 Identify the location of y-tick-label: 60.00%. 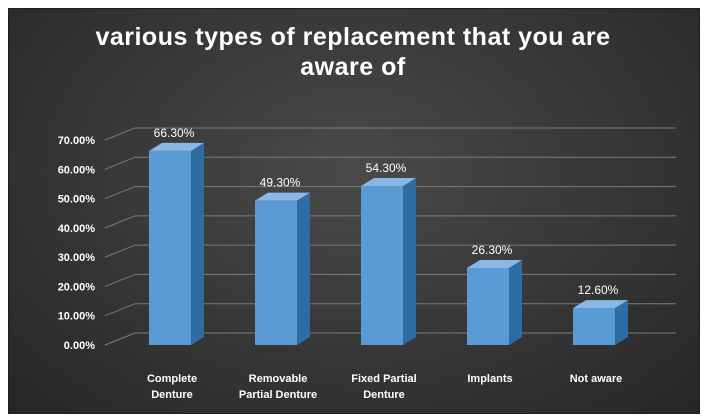
(77, 170).